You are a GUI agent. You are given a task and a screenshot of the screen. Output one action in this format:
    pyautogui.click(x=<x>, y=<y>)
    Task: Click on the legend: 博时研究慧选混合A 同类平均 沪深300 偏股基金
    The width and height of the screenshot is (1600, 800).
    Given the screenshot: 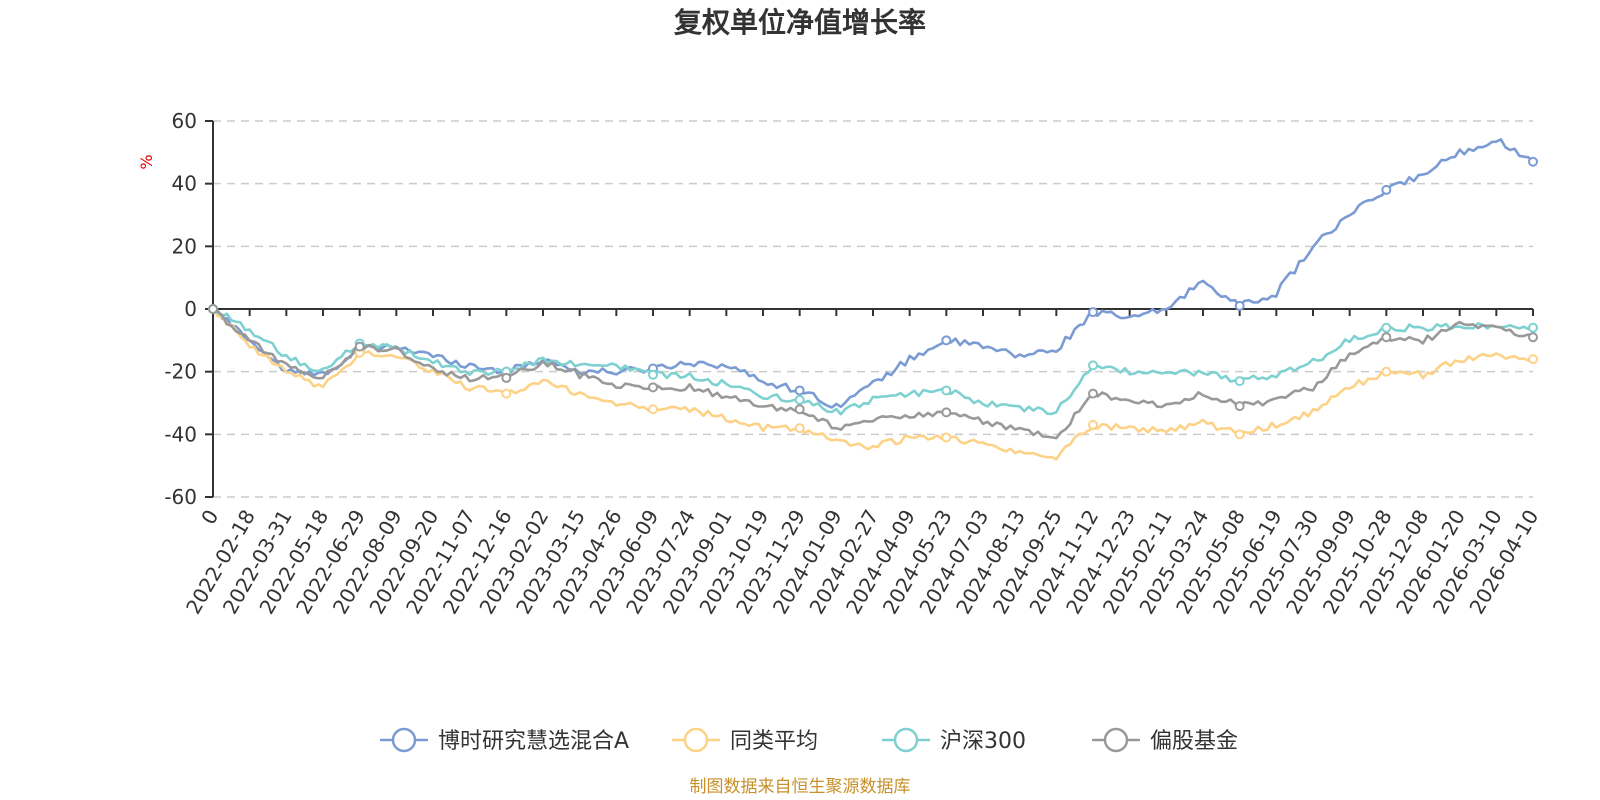 What is the action you would take?
    pyautogui.click(x=809, y=740)
    